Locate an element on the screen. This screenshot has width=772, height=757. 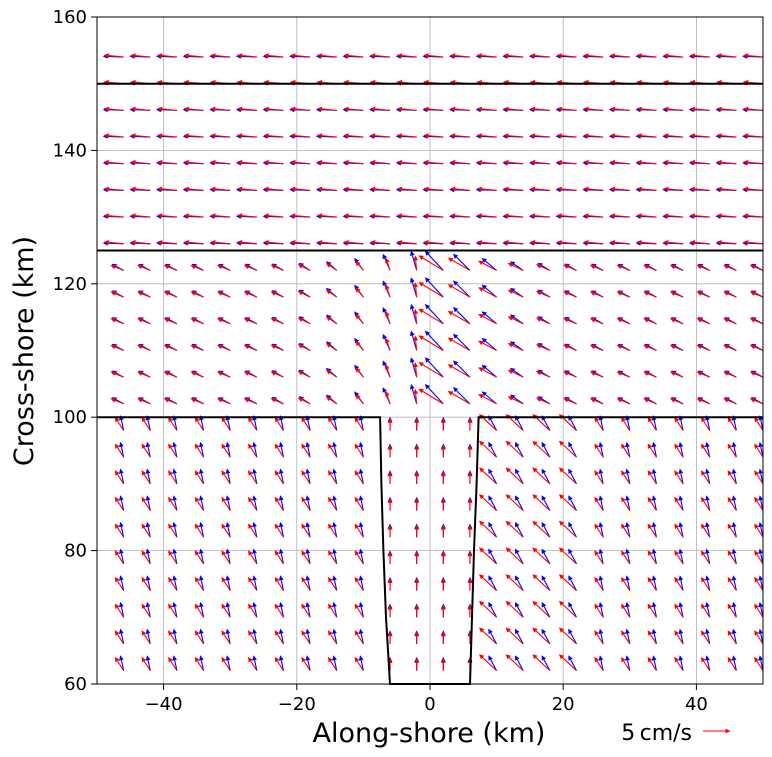
x-tick-label: 20 is located at coordinates (563, 704).